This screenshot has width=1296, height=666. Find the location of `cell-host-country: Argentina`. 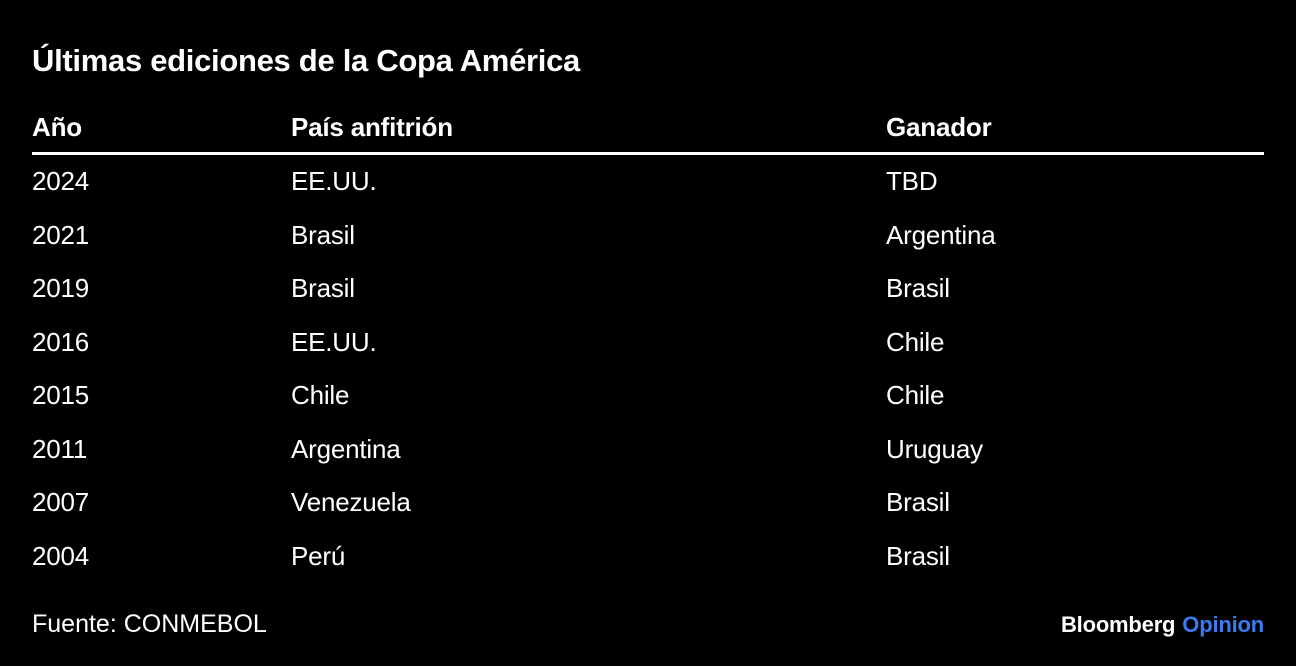

cell-host-country: Argentina is located at coordinates (346, 448).